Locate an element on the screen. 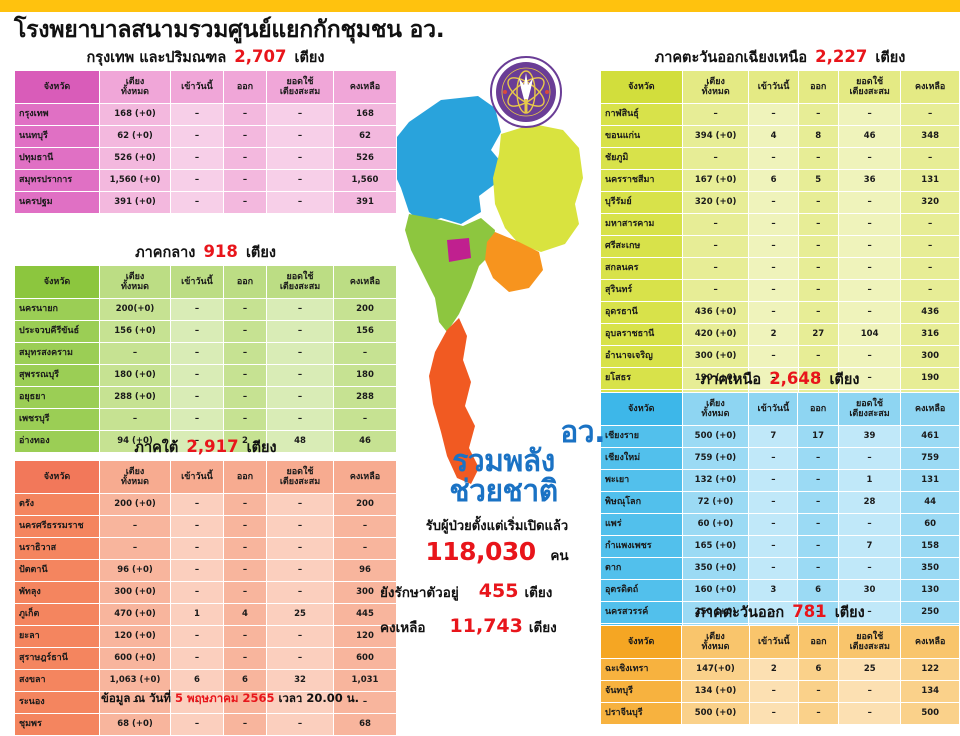 The width and height of the screenshot is (960, 736). region-east-title-prefix: ภาคตะวันออก is located at coordinates (740, 613).